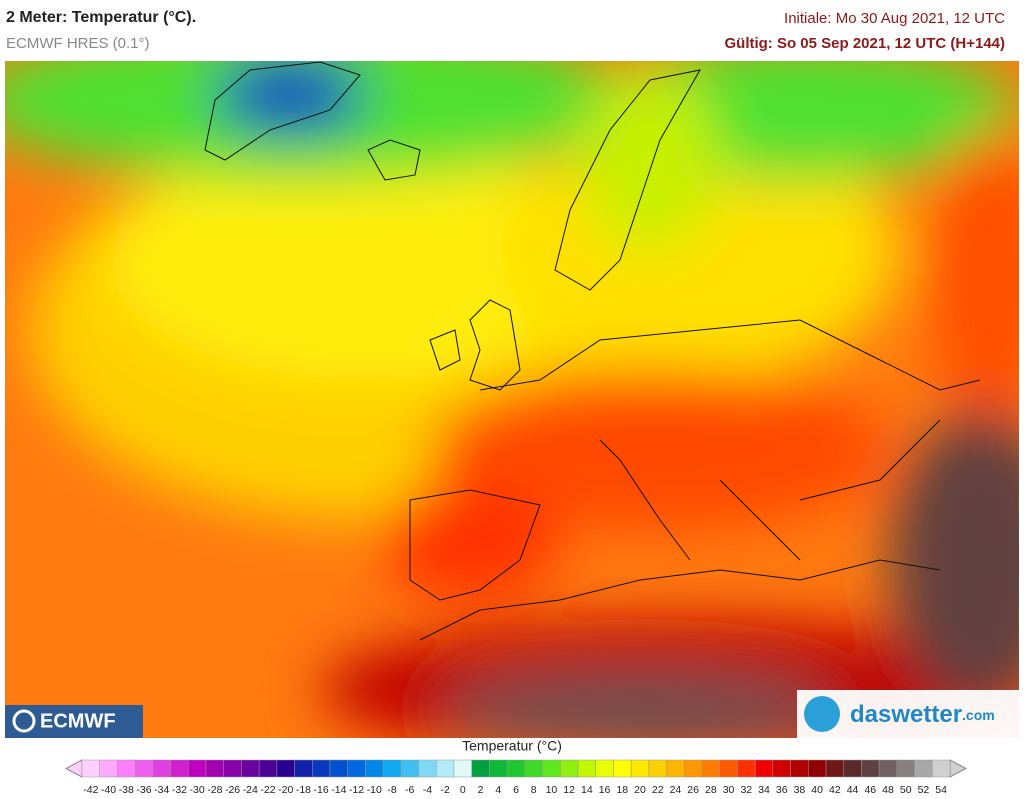 The image size is (1024, 799). Describe the element at coordinates (444, 790) in the screenshot. I see `legend-label: -2` at that location.